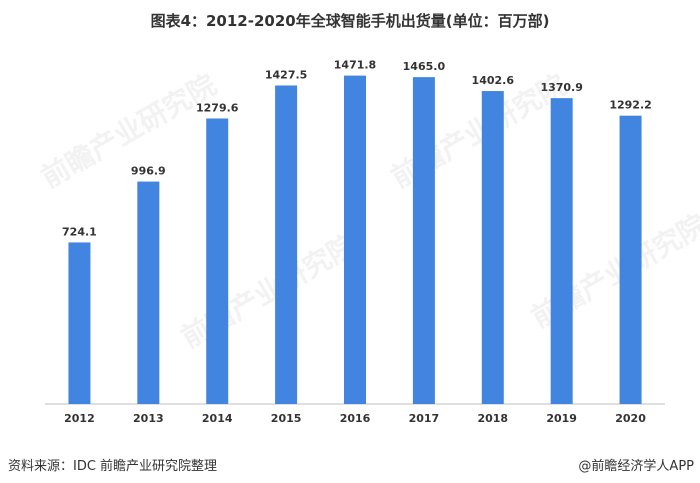  Describe the element at coordinates (148, 171) in the screenshot. I see `data-label: 996.9` at that location.